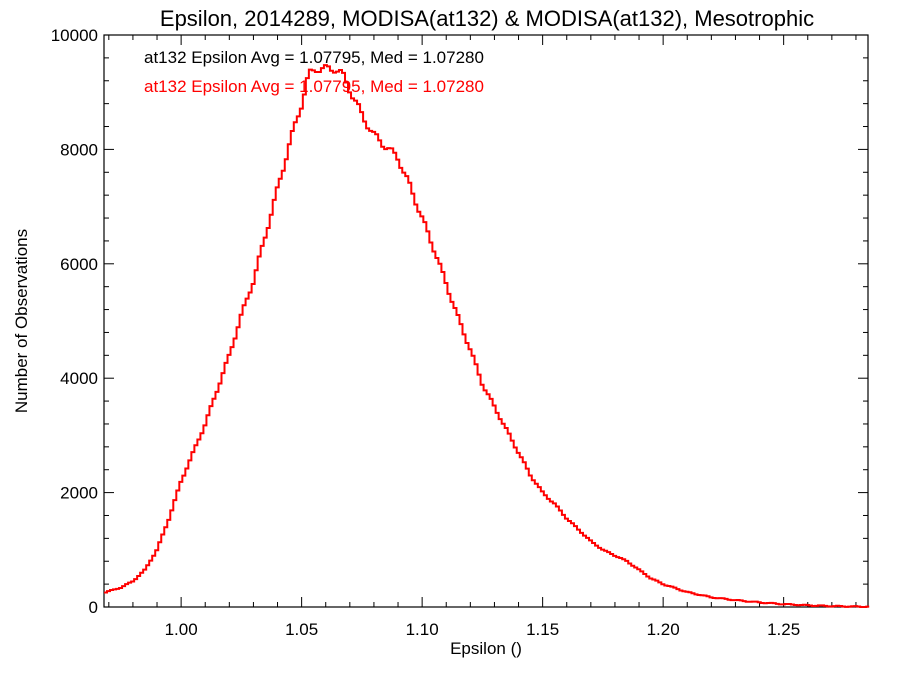 The width and height of the screenshot is (900, 675). I want to click on y-tick-label: 10000, so click(74, 35).